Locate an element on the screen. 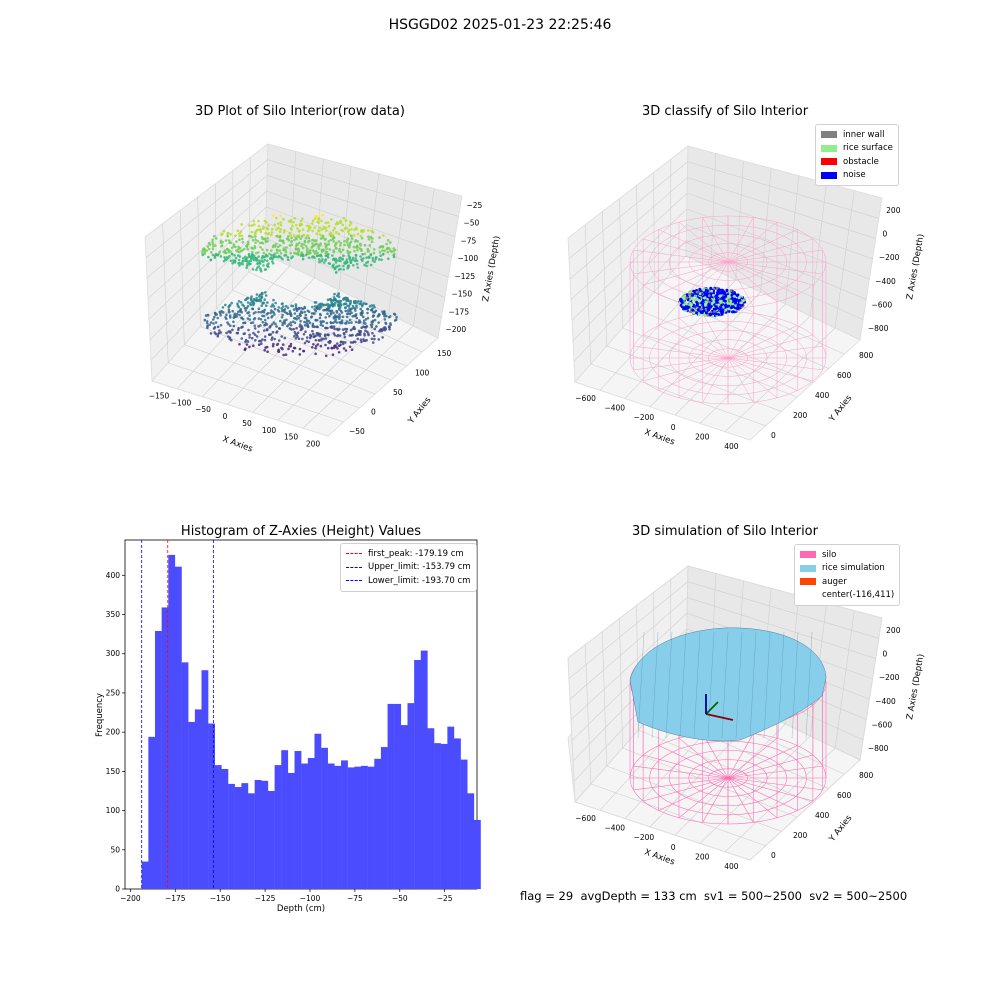  legend-swatch is located at coordinates (829, 135).